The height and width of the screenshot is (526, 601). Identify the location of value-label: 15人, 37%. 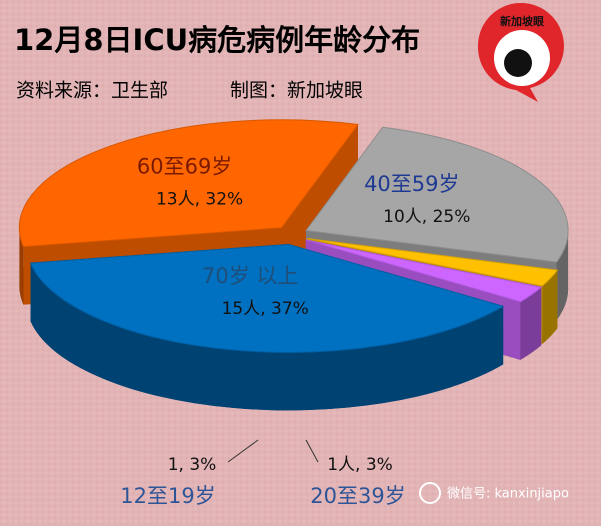
(265, 309).